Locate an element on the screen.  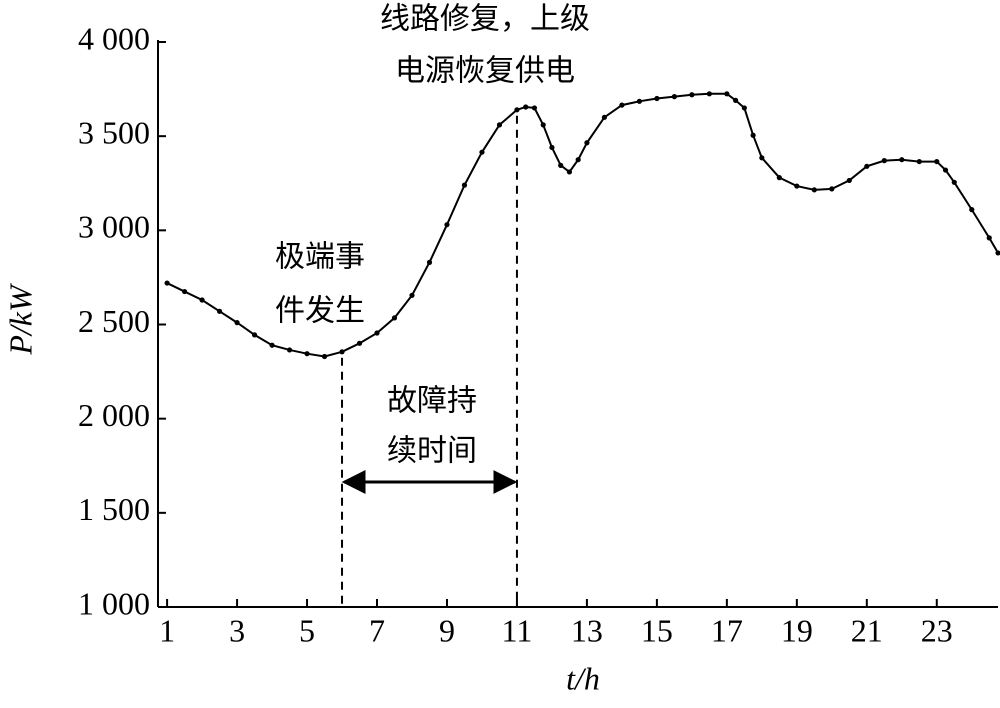
x-tick-label: 11 is located at coordinates (517, 630).